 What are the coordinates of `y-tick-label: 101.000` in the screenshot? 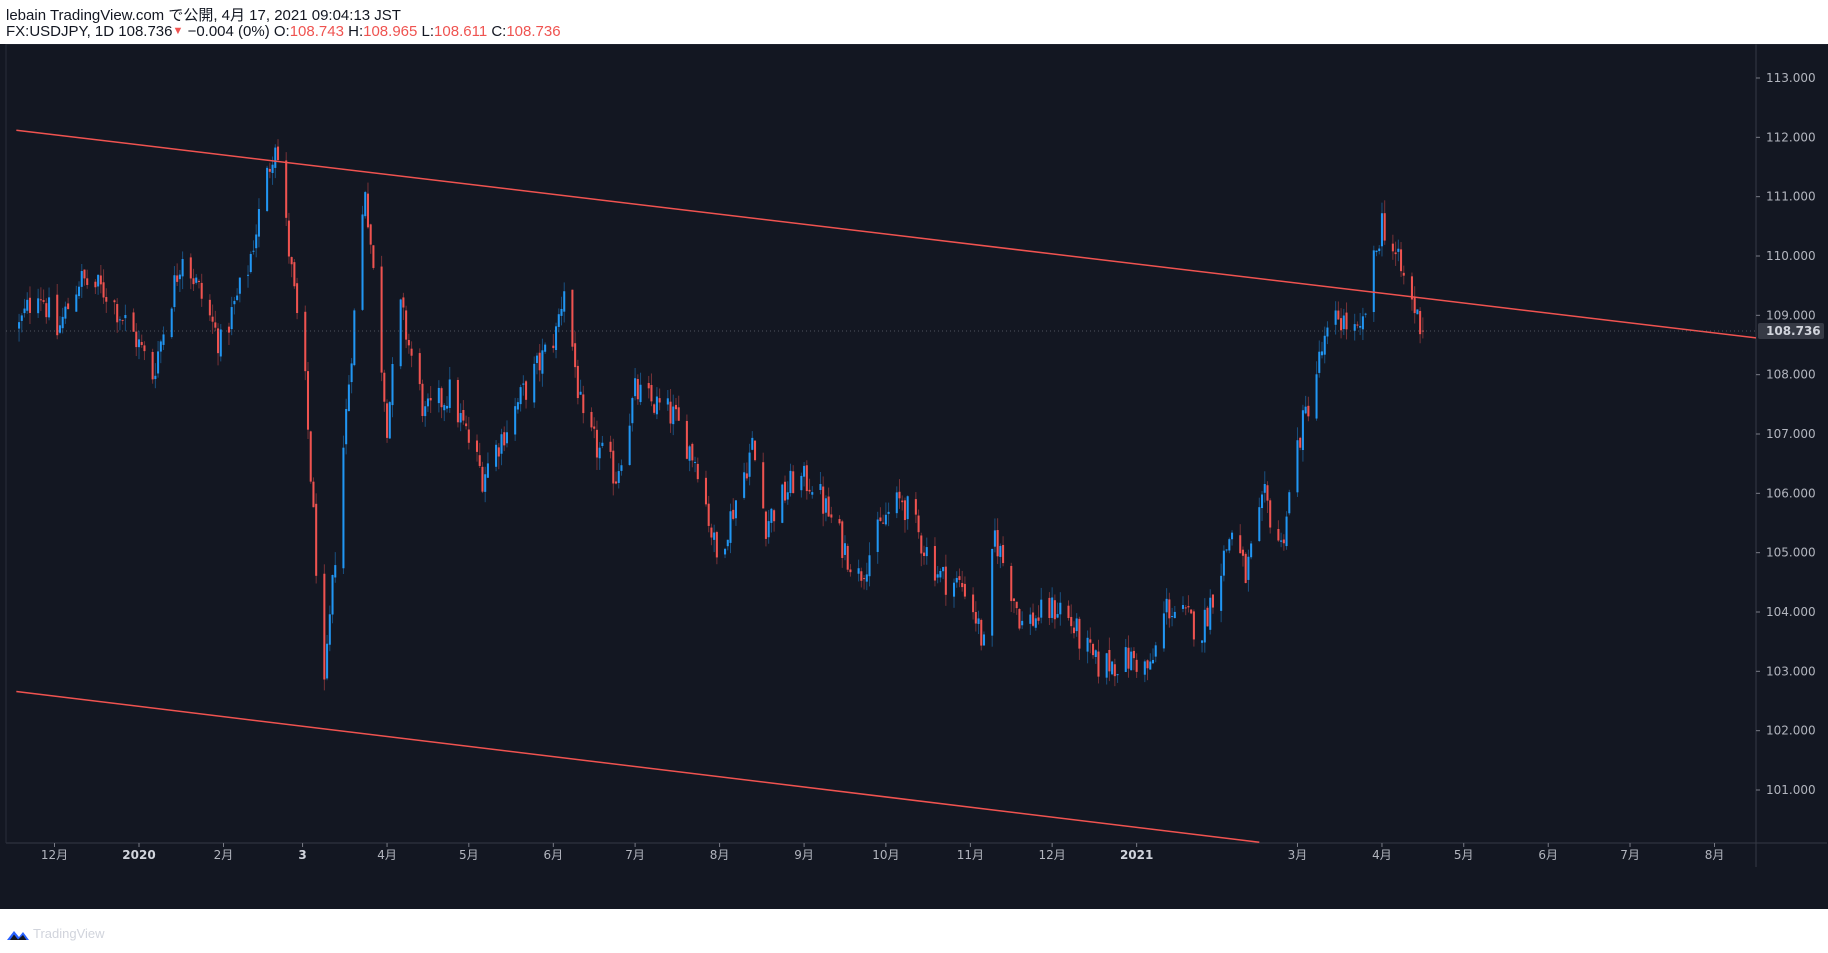 It's located at (1791, 790).